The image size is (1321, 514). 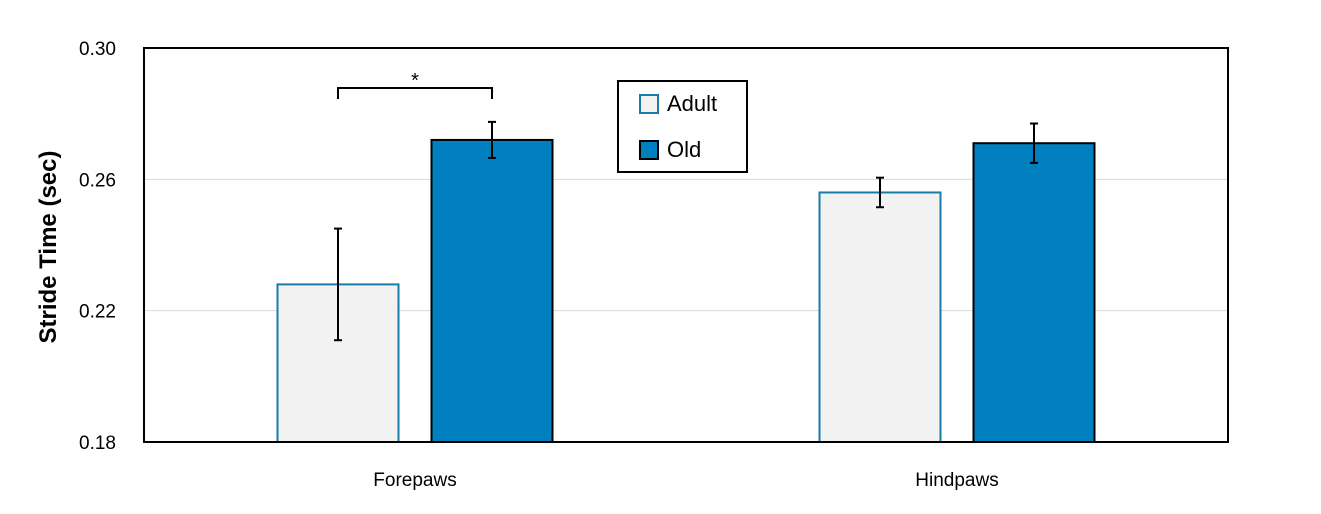 I want to click on legend-swatch-adult, so click(x=649, y=104).